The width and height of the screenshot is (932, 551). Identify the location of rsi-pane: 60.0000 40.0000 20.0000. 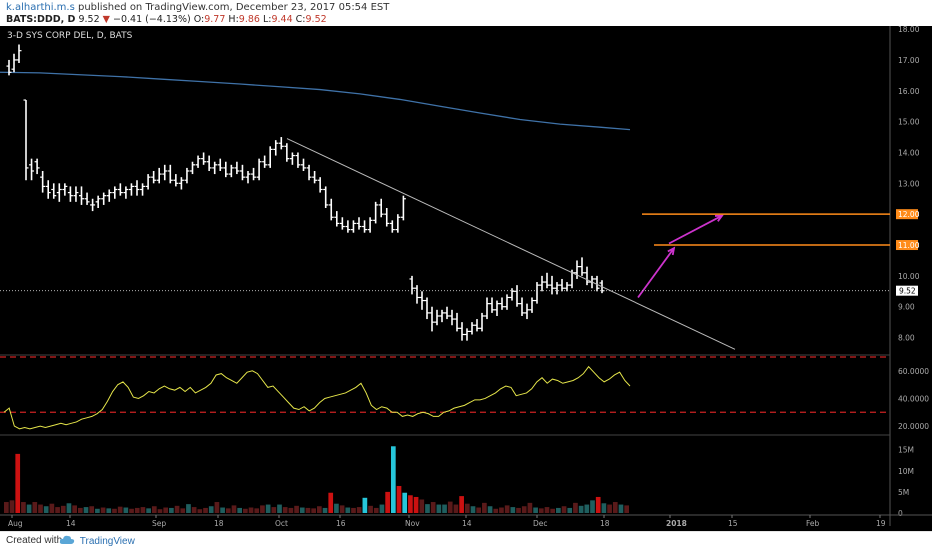
(464, 396).